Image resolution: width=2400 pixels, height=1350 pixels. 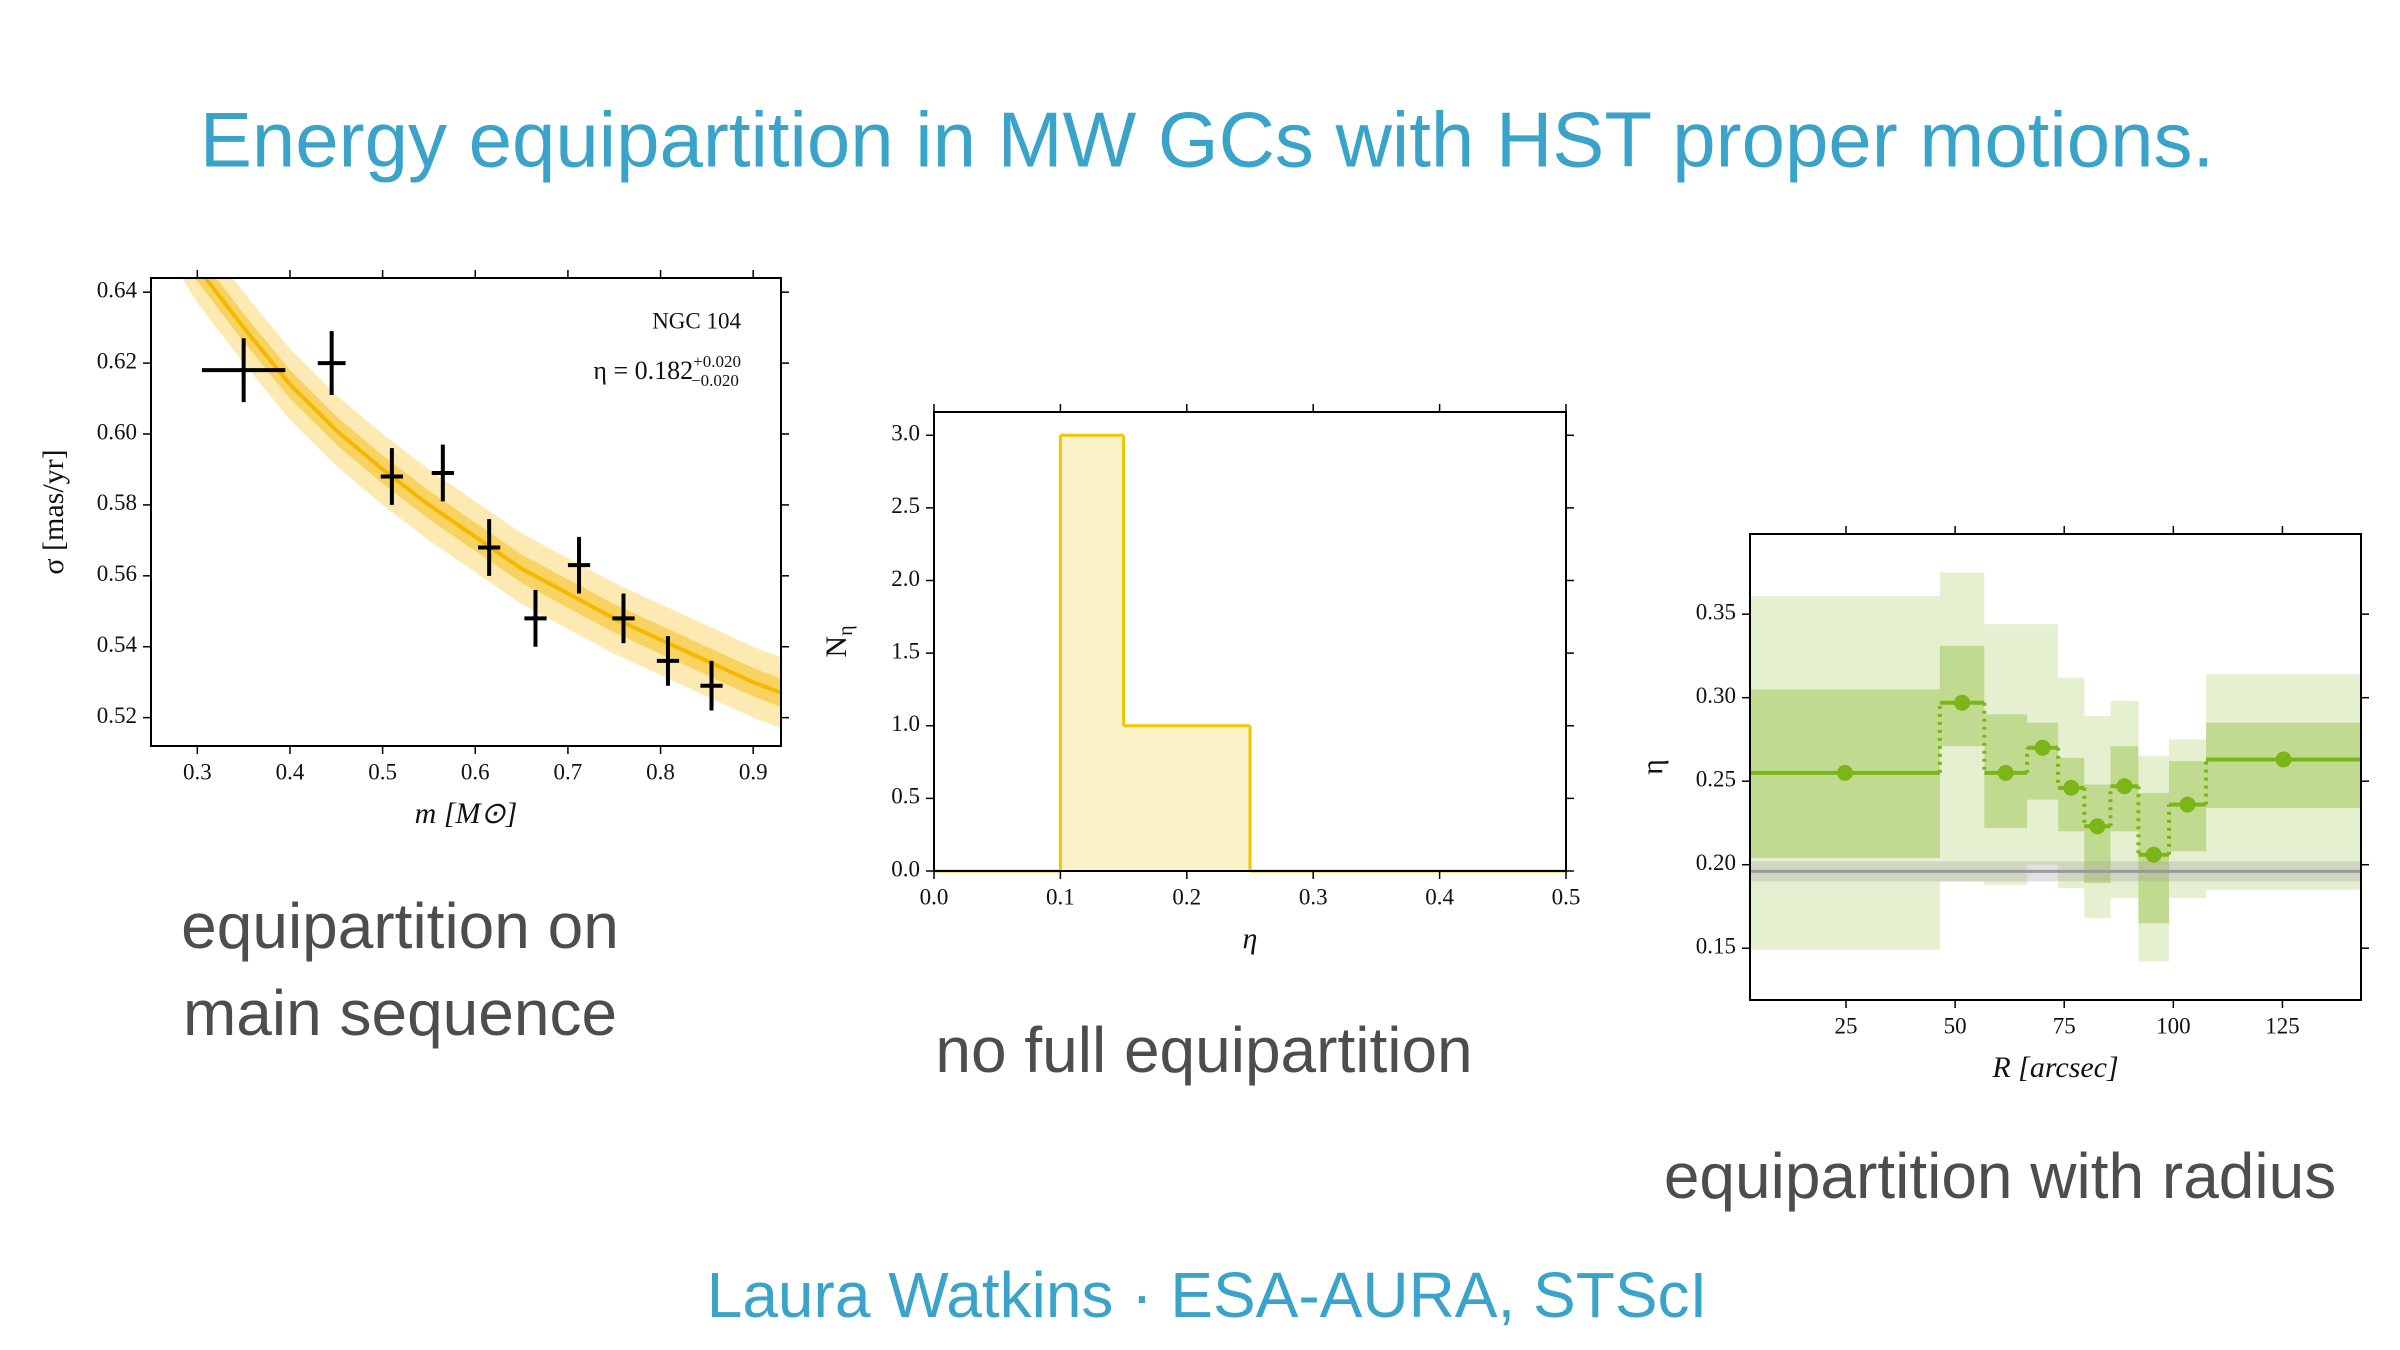 I want to click on caption: equipartition with radius, so click(x=2000, y=1176).